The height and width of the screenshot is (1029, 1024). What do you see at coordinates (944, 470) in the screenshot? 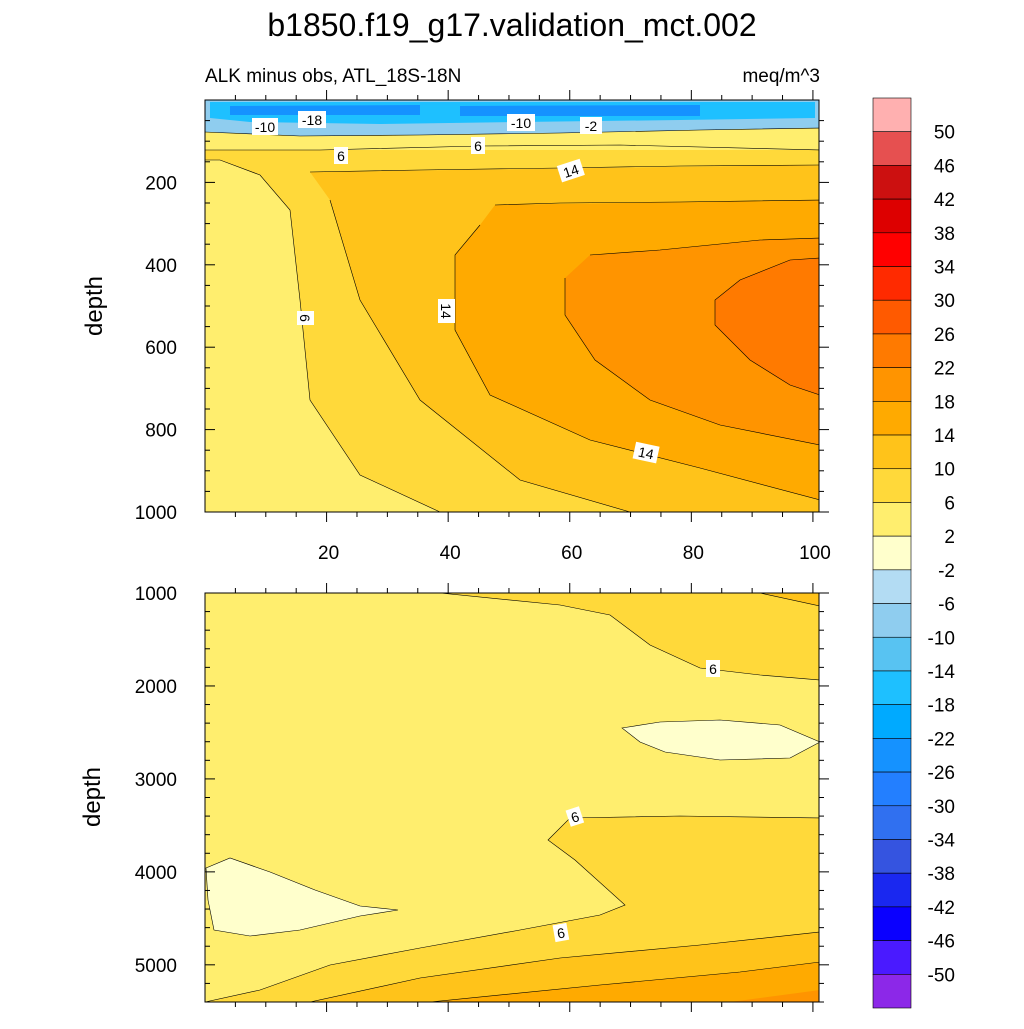
I see `colorbar-label-10: 10` at bounding box center [944, 470].